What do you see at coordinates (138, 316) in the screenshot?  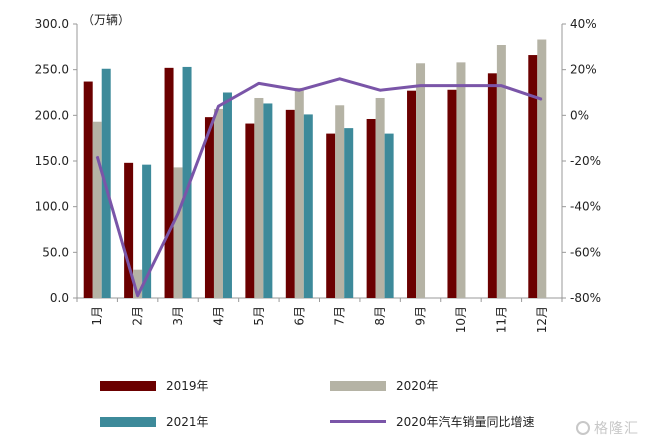 I see `x-tick-label: 2月` at bounding box center [138, 316].